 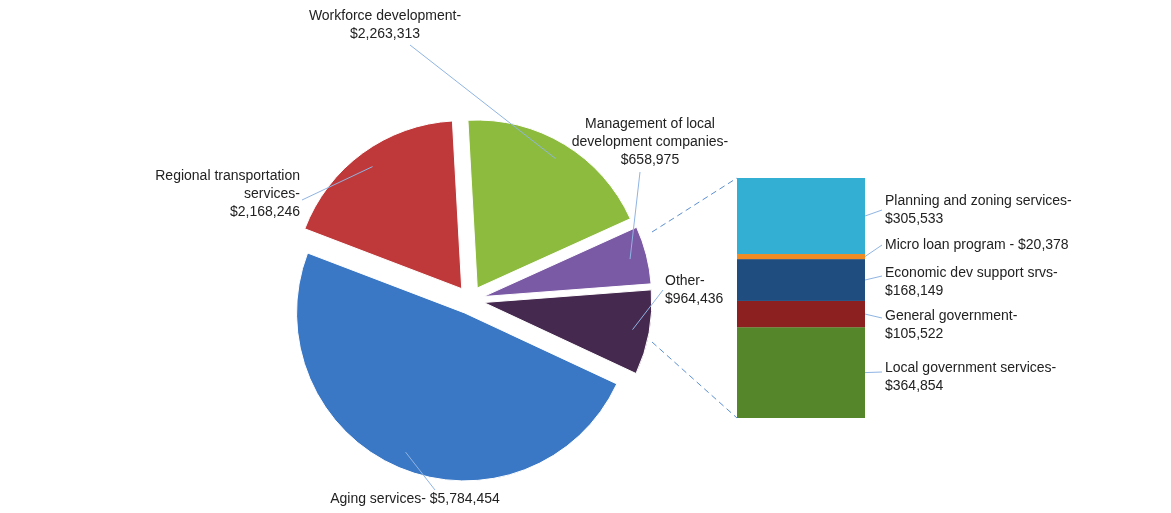 What do you see at coordinates (972, 272) in the screenshot?
I see `series-label: Economic dev support srvs-` at bounding box center [972, 272].